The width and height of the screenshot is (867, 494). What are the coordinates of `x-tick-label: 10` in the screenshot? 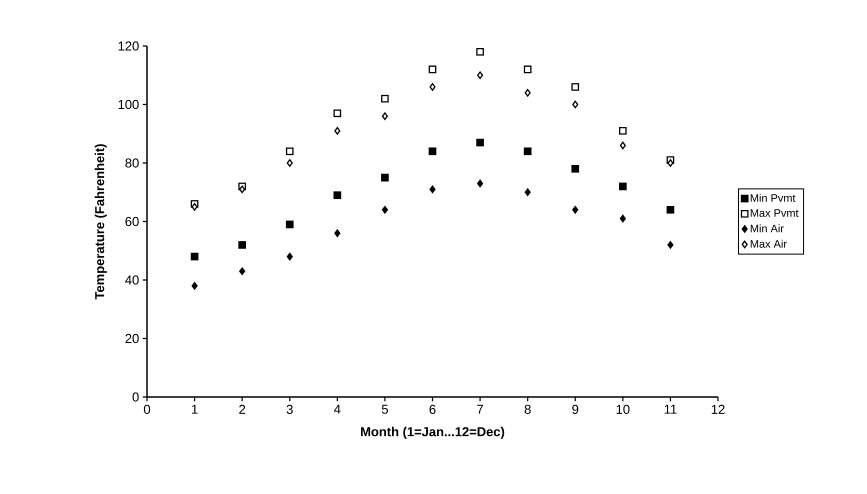 It's located at (623, 409).